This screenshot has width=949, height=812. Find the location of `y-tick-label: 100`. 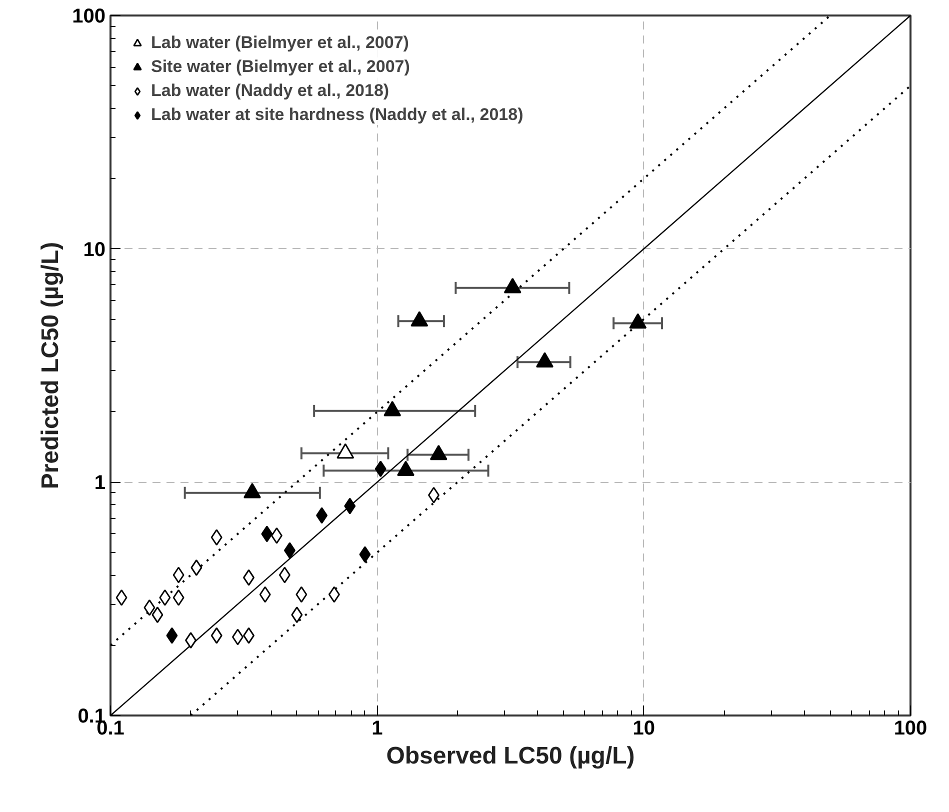

y-tick-label: 100 is located at coordinates (89, 17).